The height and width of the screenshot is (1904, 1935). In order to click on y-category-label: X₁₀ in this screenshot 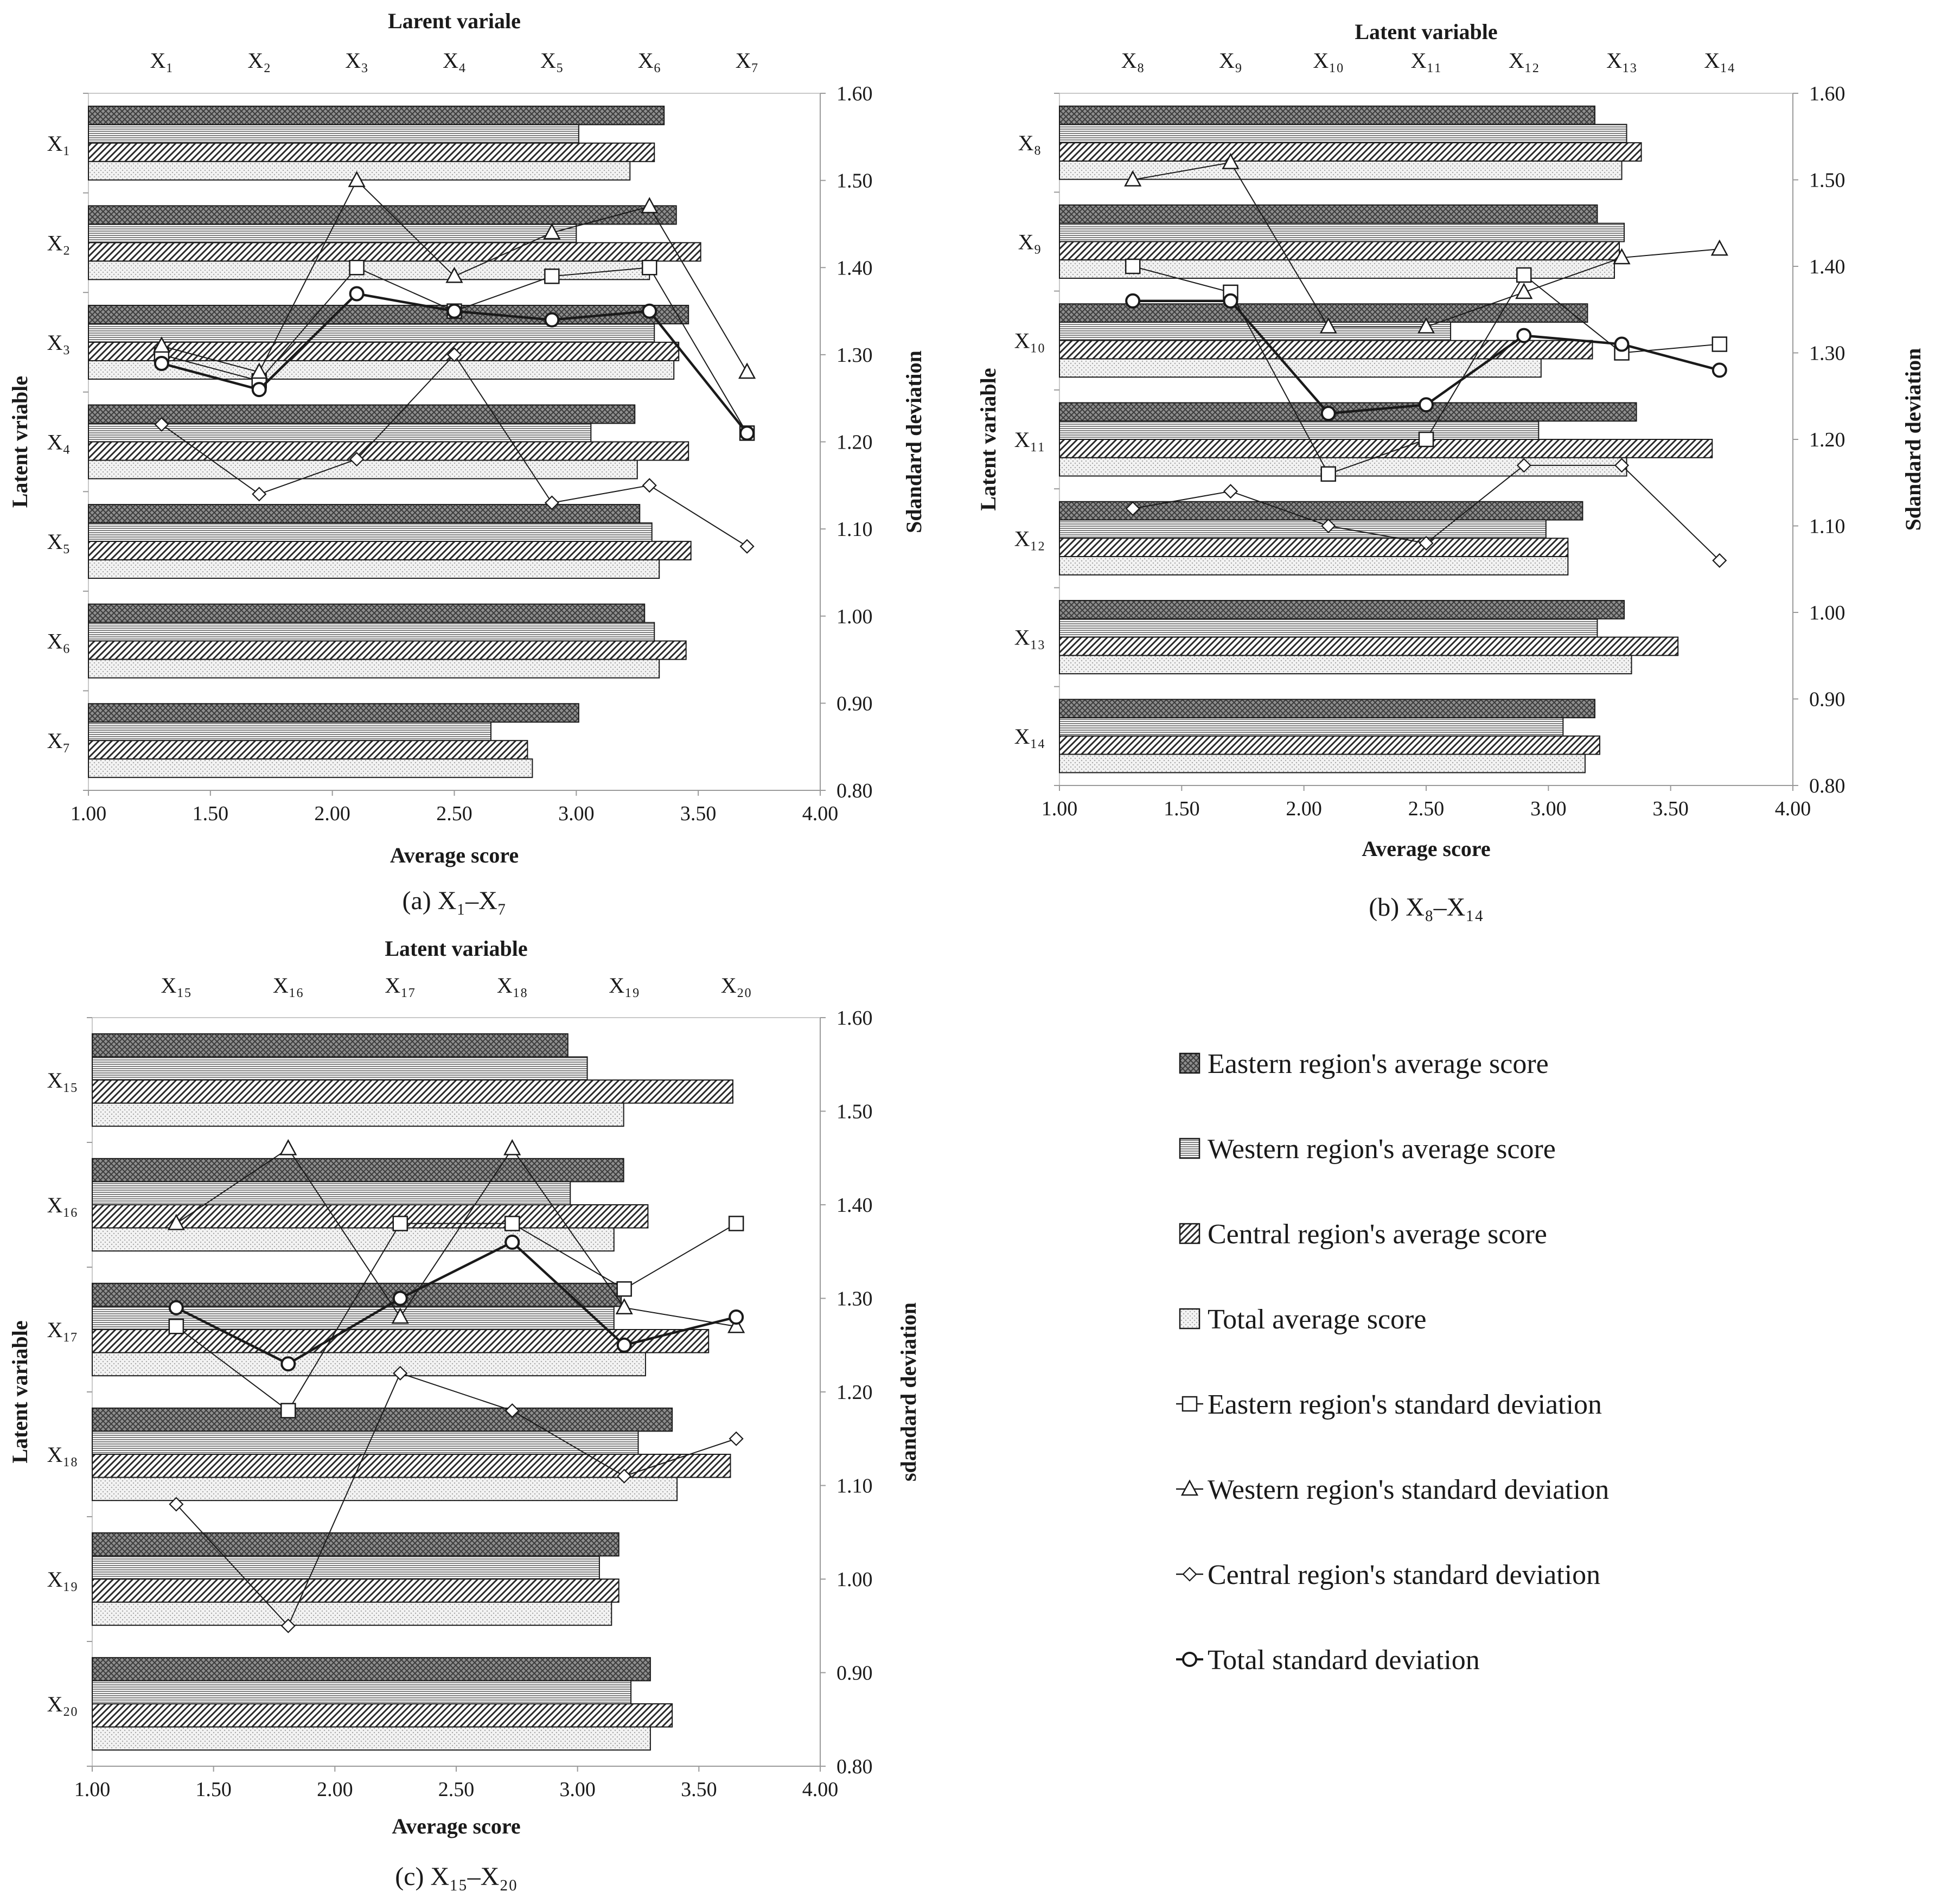, I will do `click(1029, 341)`.